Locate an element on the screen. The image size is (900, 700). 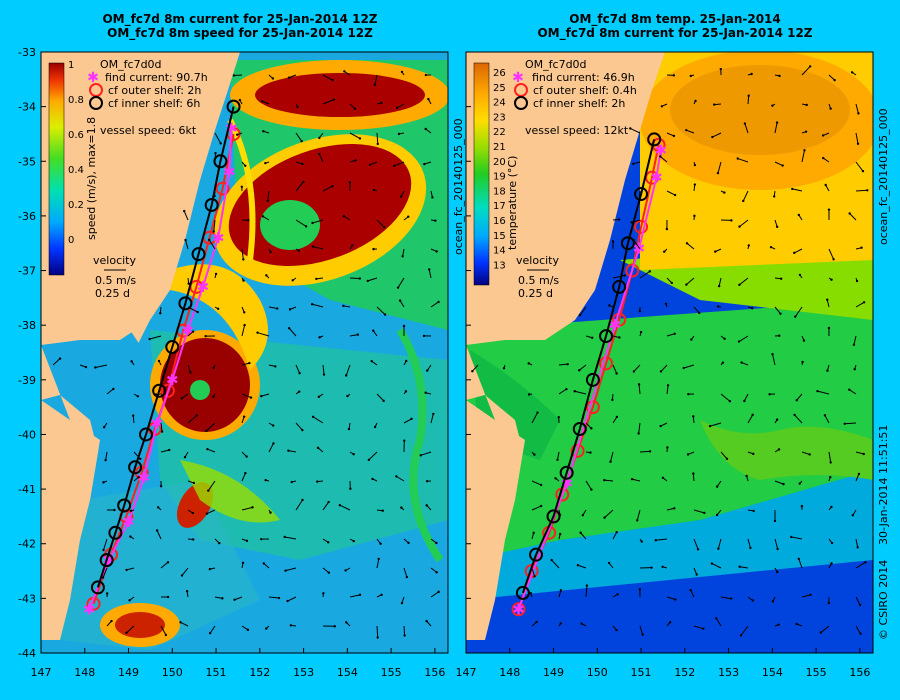
right-title-line2: OM_fc7d 8m current for 25-Jan-2014 12Z is located at coordinates (675, 33).